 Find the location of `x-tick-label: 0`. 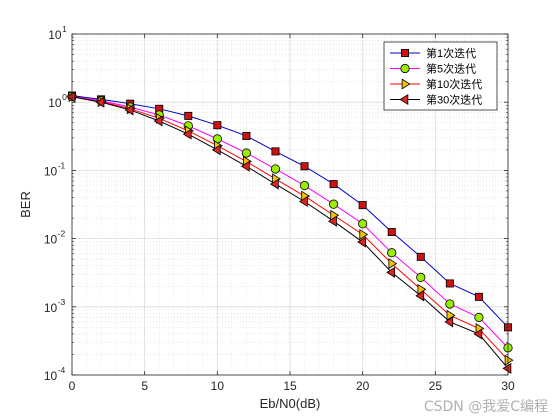

x-tick-label: 0 is located at coordinates (72, 386).